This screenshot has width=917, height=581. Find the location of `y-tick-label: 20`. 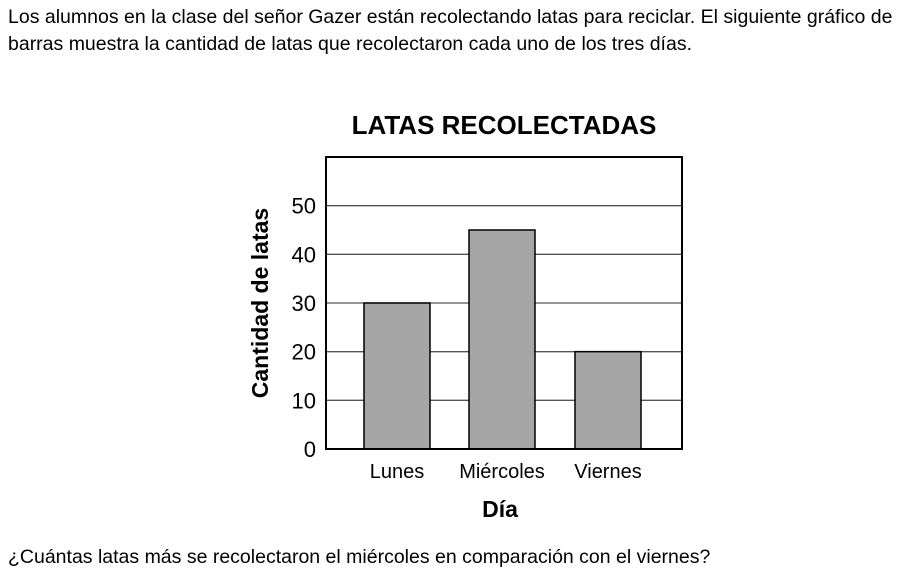

y-tick-label: 20 is located at coordinates (304, 352).